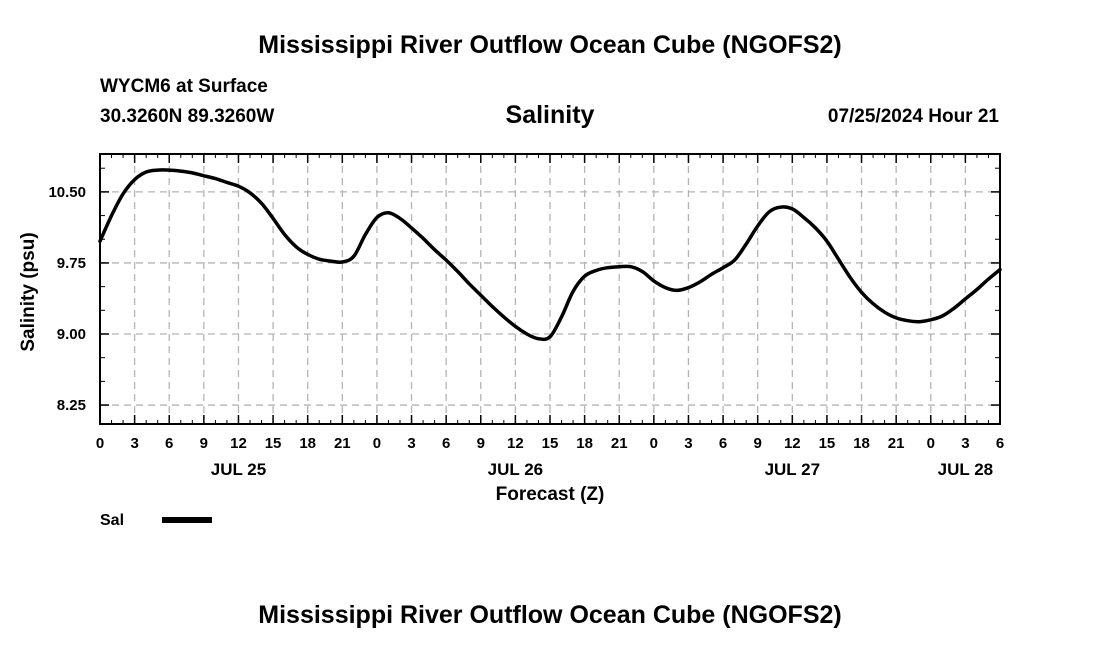 Image resolution: width=1100 pixels, height=650 pixels. What do you see at coordinates (112, 520) in the screenshot?
I see `legend-label: Sal` at bounding box center [112, 520].